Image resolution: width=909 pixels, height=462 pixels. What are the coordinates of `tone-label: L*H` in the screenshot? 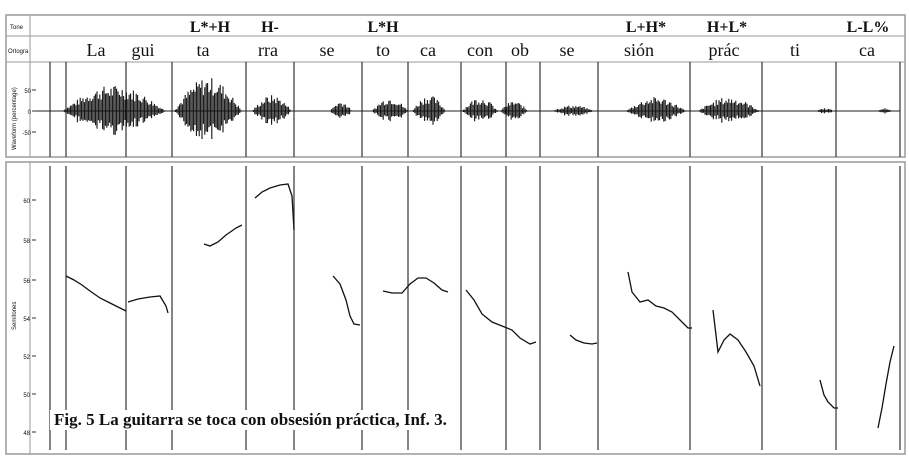 It's located at (383, 27).